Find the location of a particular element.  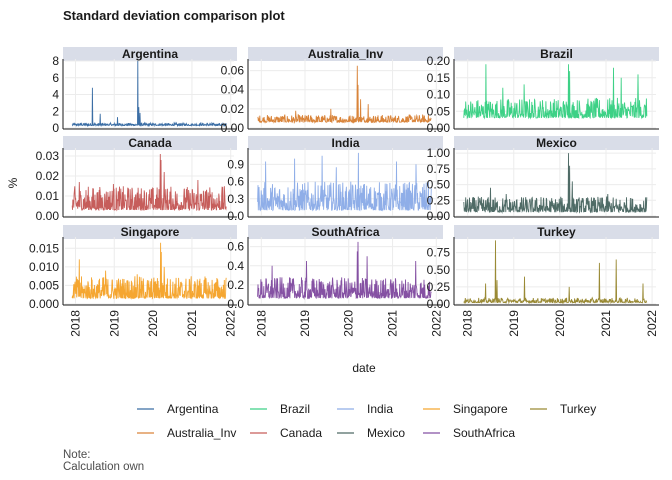

series-line-southafrica is located at coordinates (344, 270).